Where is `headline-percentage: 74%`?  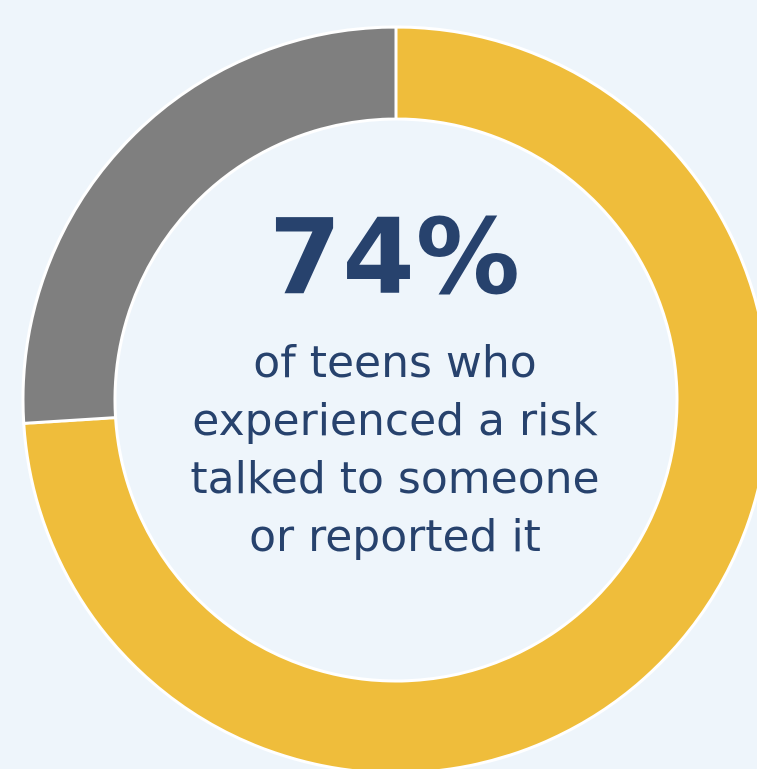
headline-percentage: 74% is located at coordinates (395, 257).